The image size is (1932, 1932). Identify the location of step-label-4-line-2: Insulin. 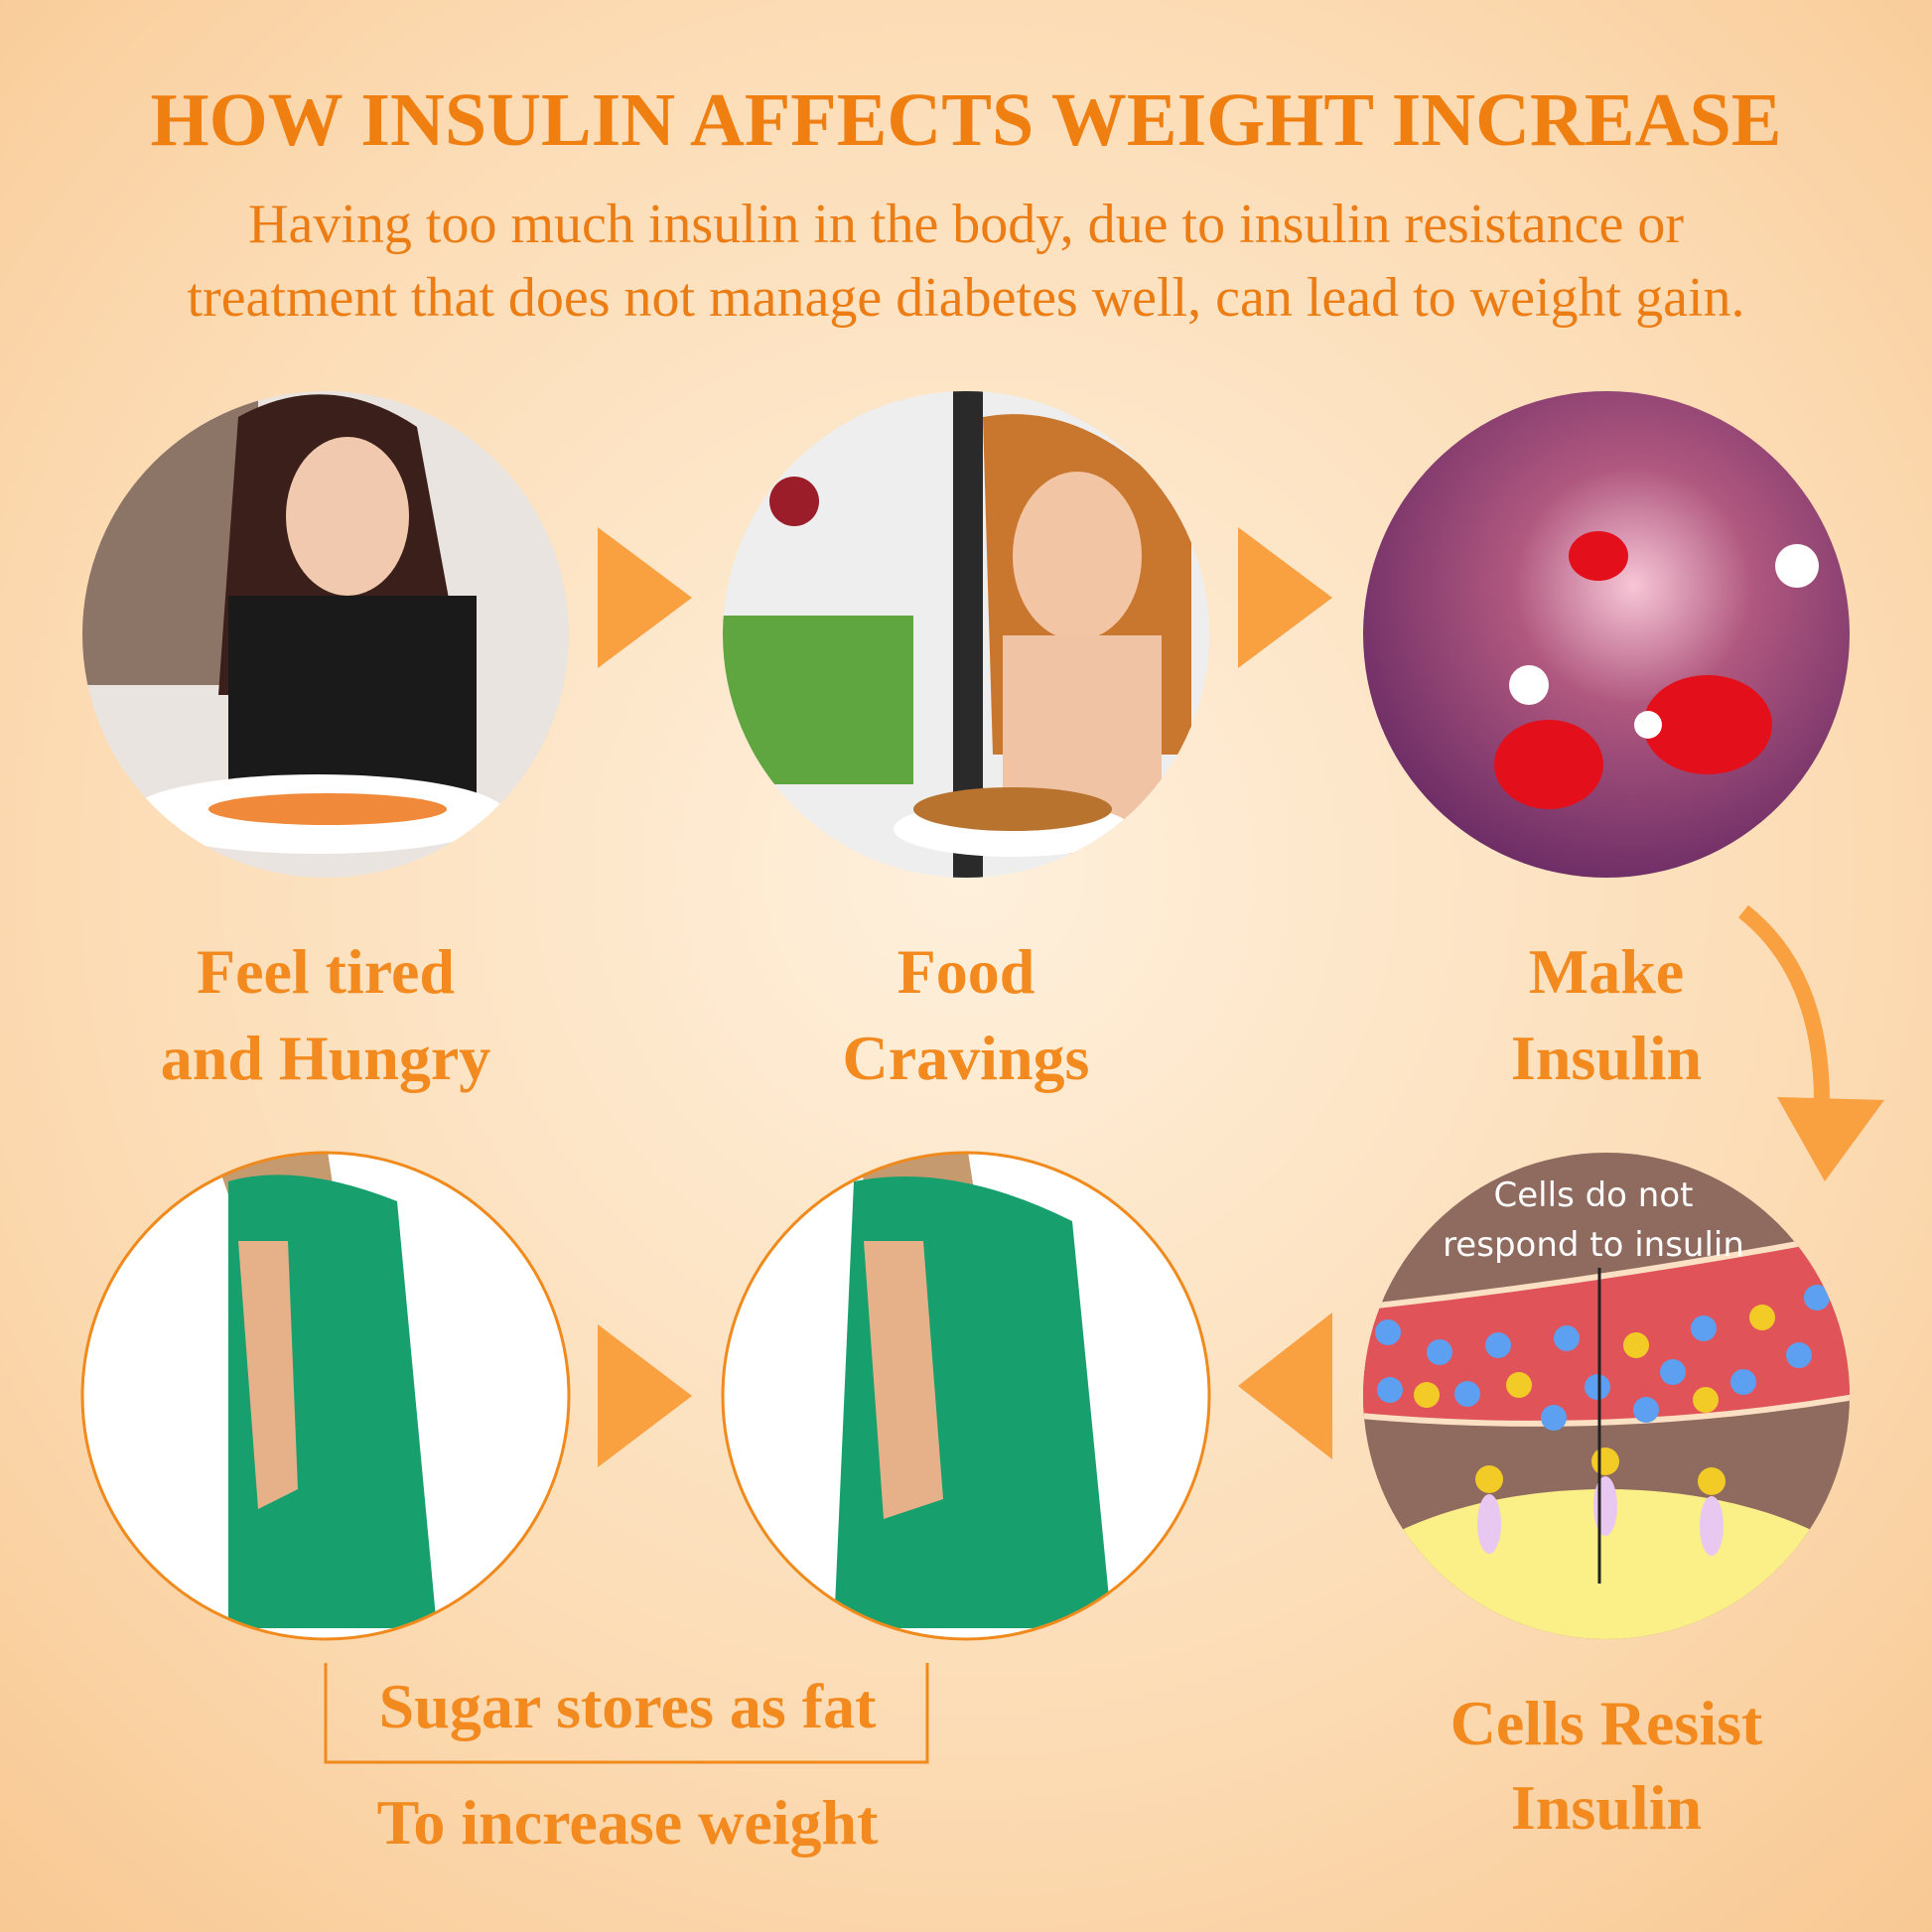
(1607, 1807).